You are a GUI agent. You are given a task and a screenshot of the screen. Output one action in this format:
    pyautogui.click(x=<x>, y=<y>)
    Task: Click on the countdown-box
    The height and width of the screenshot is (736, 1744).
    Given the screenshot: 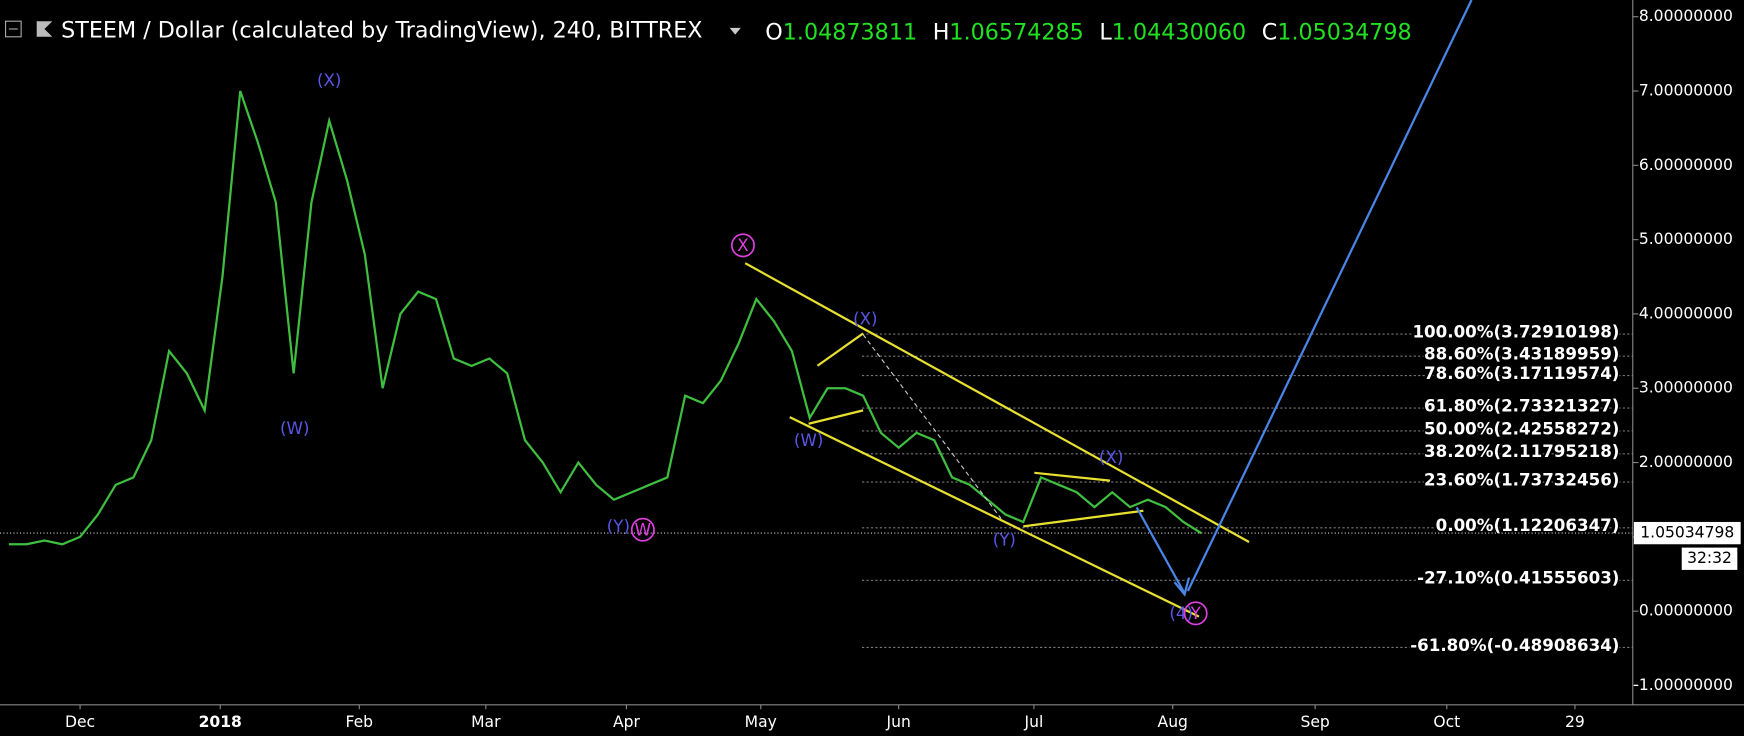 What is the action you would take?
    pyautogui.click(x=1709, y=558)
    